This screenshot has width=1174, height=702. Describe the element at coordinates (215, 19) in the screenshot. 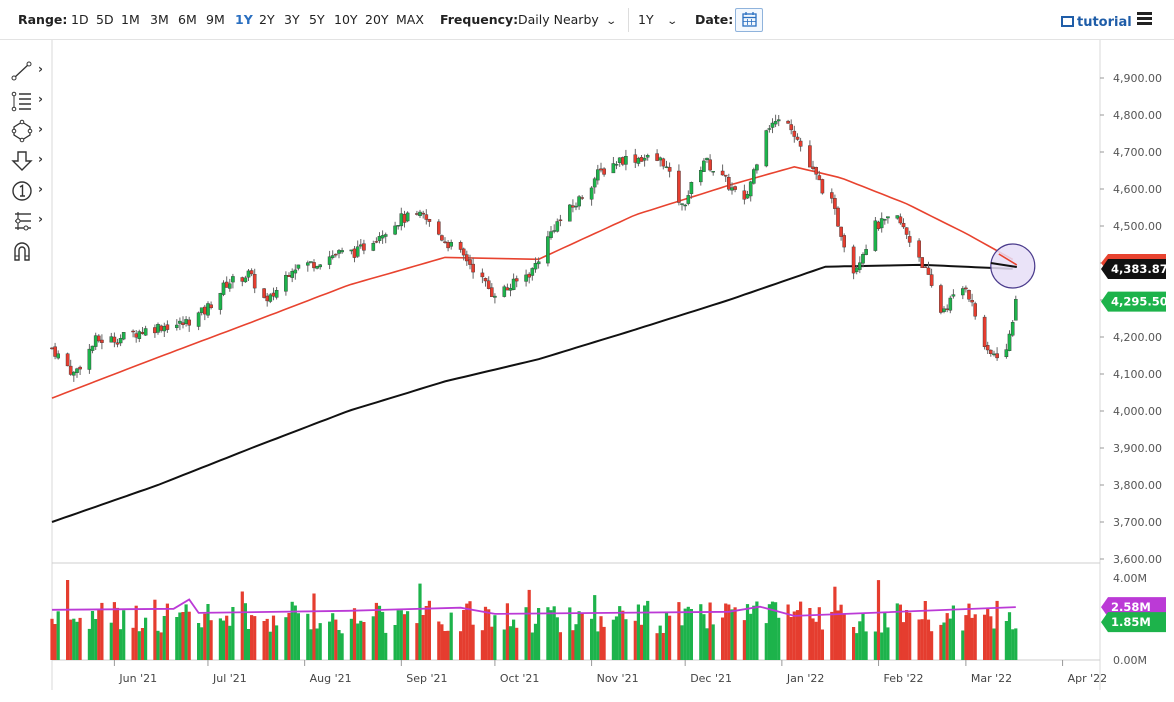

I see `range-button-9m: 9M` at that location.